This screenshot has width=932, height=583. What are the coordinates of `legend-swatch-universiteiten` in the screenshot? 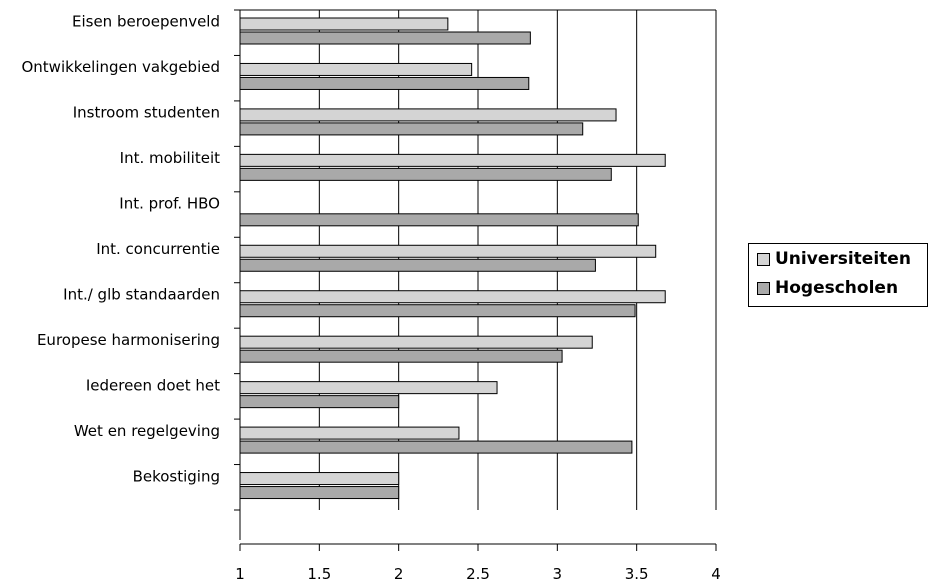 It's located at (763, 259).